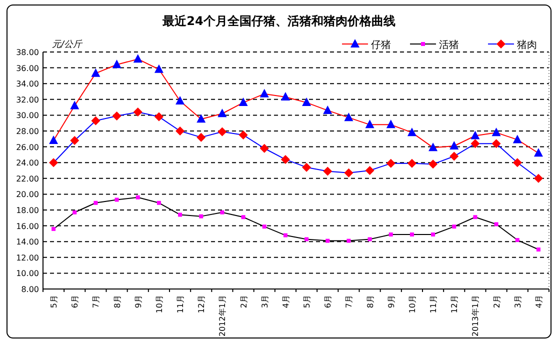 The image size is (557, 344). I want to click on y-tick-label: 10.00, so click(27, 273).